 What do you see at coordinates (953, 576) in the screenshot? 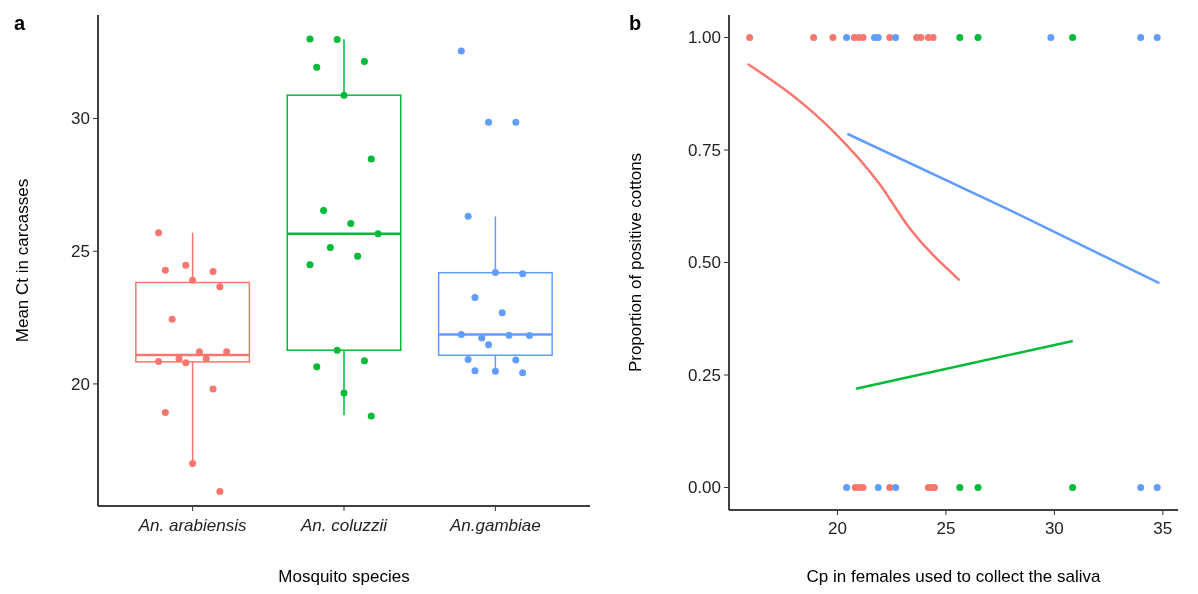
I see `x-axis-title: Cp in females used to collect the saliva` at bounding box center [953, 576].